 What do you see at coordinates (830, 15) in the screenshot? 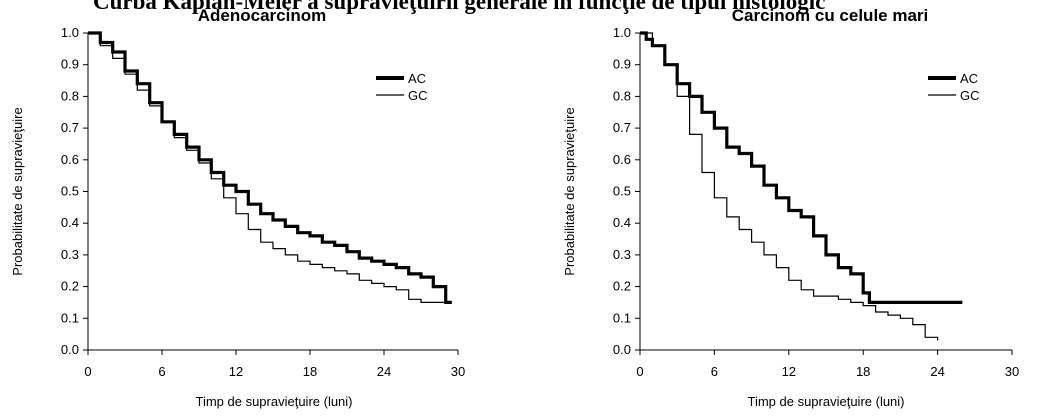
I see `panel-title: Carcinom cu celule mari` at bounding box center [830, 15].